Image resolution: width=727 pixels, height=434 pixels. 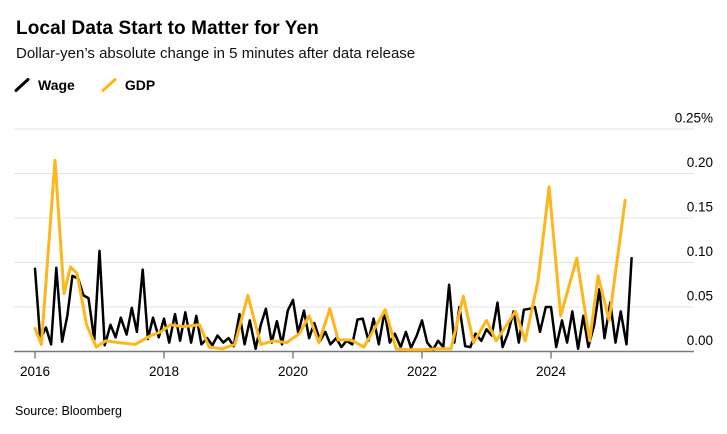 What do you see at coordinates (551, 371) in the screenshot?
I see `x-tick-label-2024: 2024` at bounding box center [551, 371].